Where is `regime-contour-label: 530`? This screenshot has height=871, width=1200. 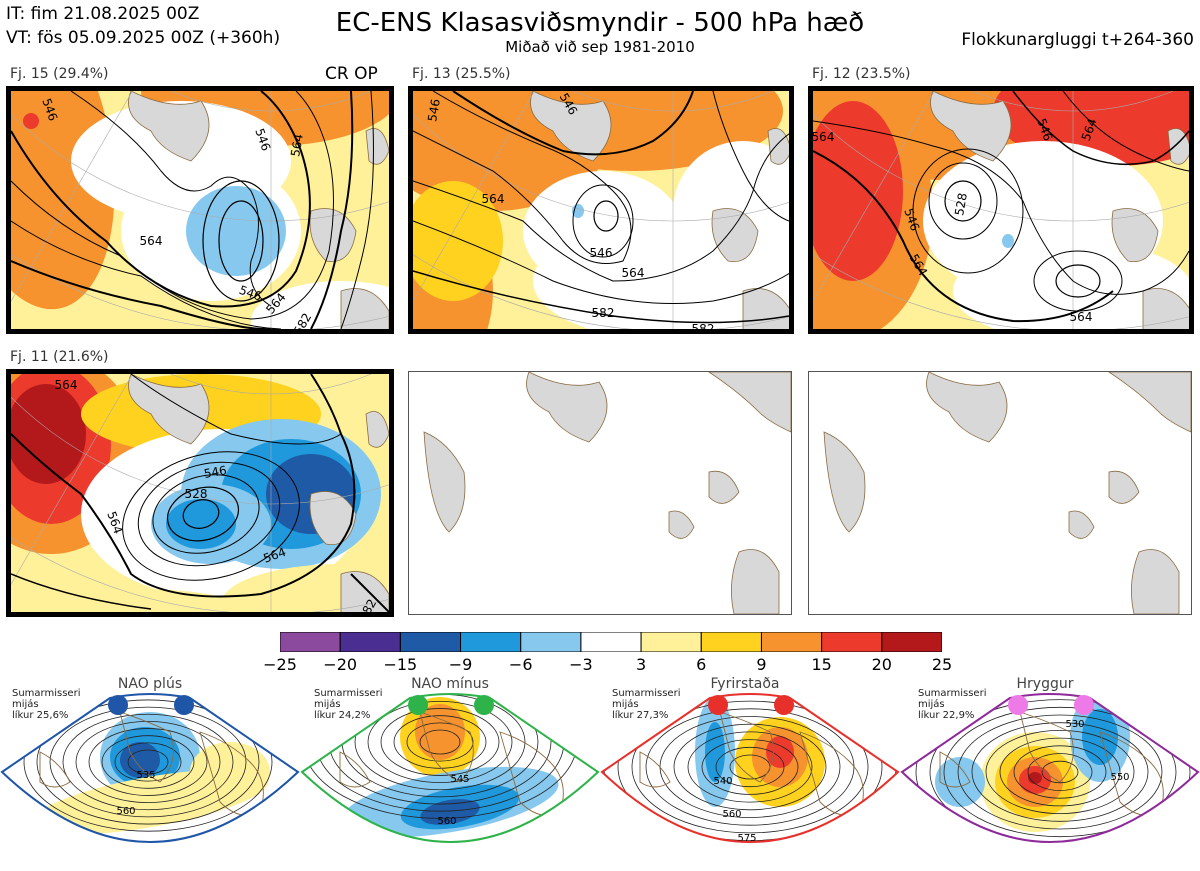
regime-contour-label: 530 is located at coordinates (1074, 724).